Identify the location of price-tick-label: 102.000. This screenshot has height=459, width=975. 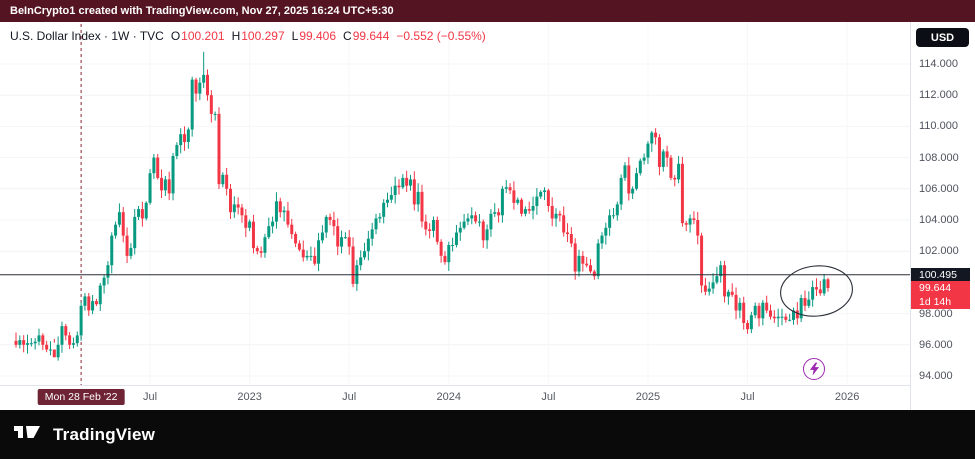
(939, 251).